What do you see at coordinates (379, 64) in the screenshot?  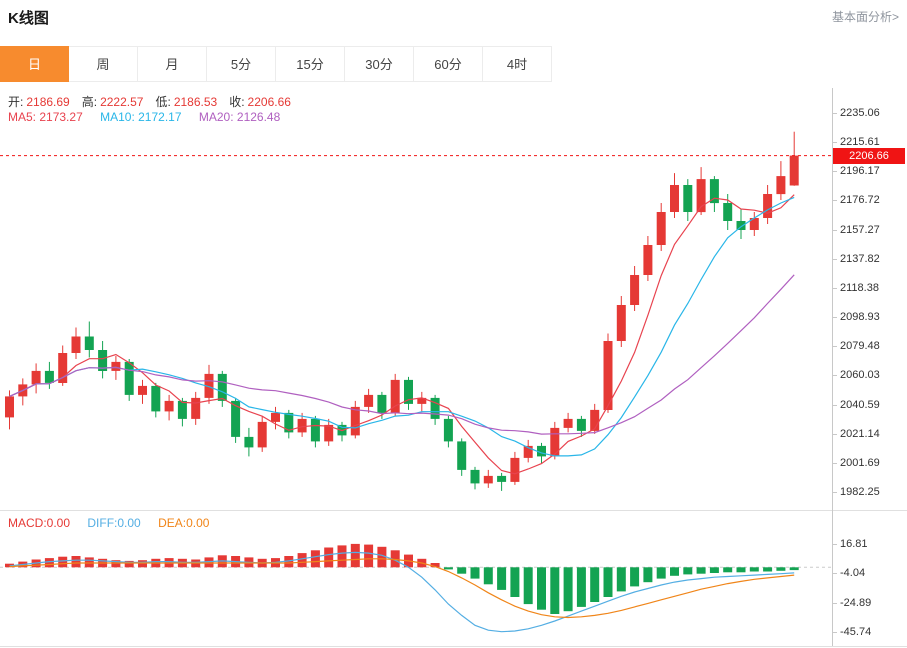 I see `tab-30min: 30分` at bounding box center [379, 64].